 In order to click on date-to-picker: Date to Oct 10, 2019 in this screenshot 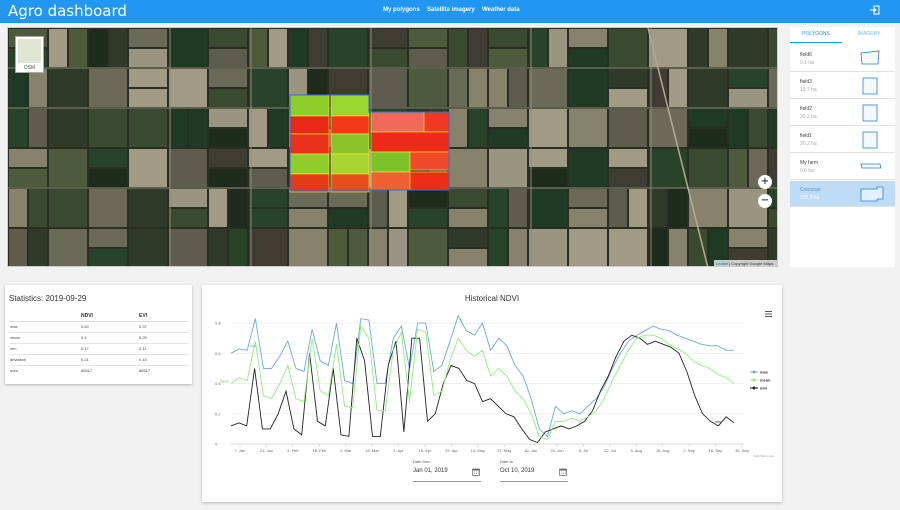, I will do `click(534, 470)`.